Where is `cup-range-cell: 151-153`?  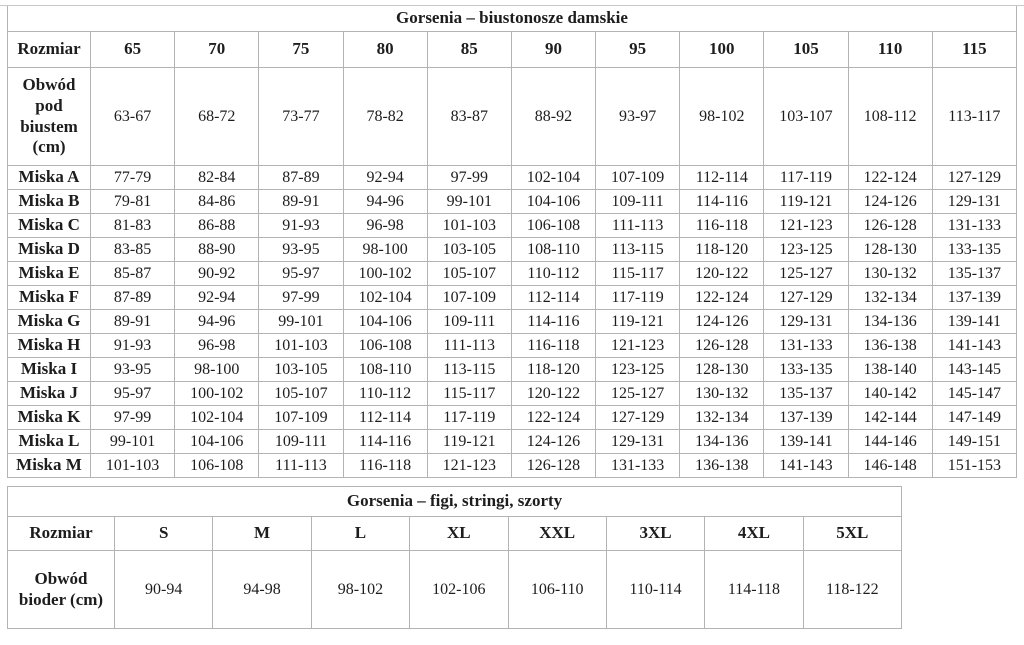
cup-range-cell: 151-153 is located at coordinates (974, 465).